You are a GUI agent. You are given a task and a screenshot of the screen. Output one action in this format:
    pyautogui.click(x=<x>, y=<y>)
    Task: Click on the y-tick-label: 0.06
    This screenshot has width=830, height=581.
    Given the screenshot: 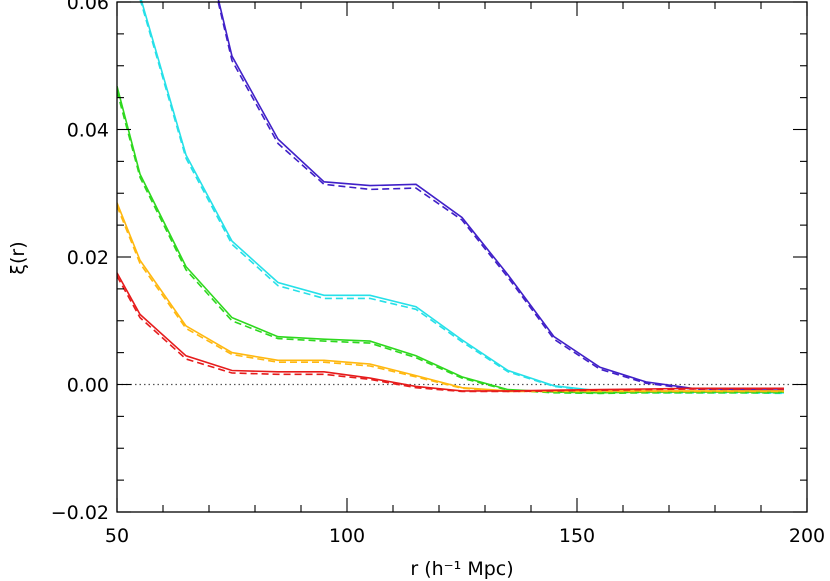 What is the action you would take?
    pyautogui.click(x=88, y=7)
    